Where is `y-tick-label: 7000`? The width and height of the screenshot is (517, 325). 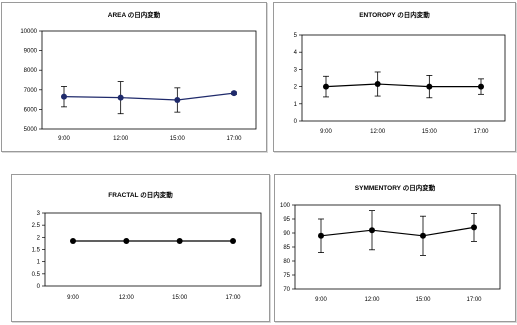 y-tick-label: 7000 is located at coordinates (31, 91).